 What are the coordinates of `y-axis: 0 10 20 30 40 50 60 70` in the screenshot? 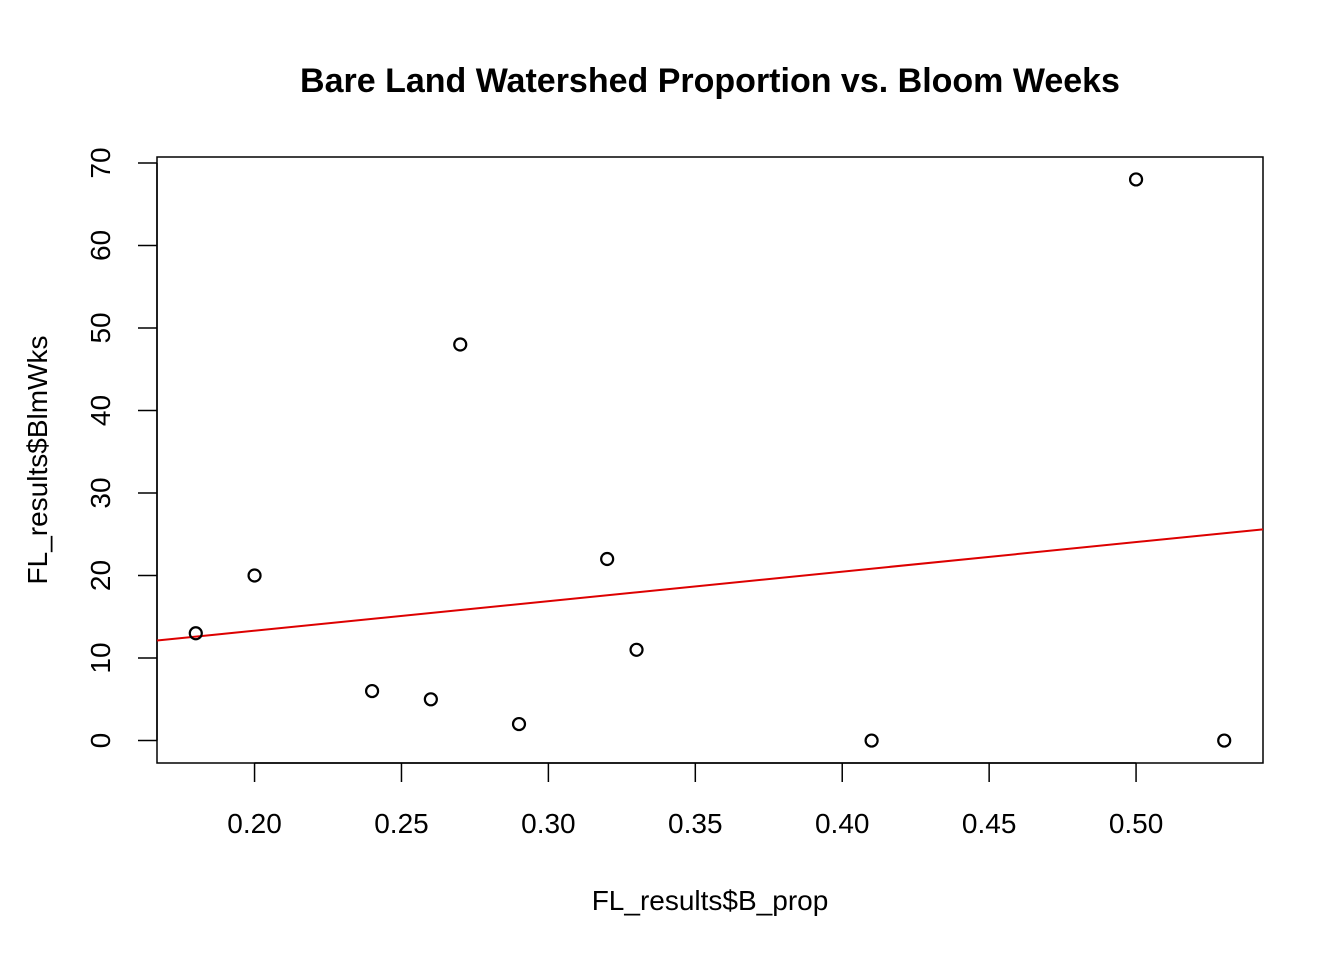 It's located at (121, 448).